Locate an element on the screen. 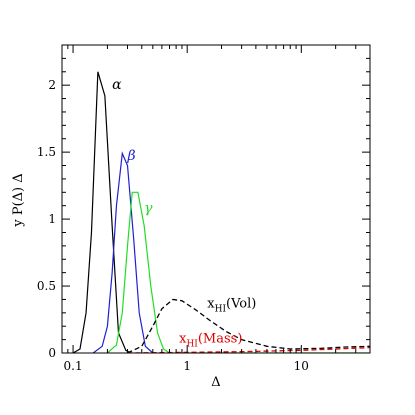 The height and width of the screenshot is (415, 415). series-label-3: xHI(Vol) is located at coordinates (231, 305).